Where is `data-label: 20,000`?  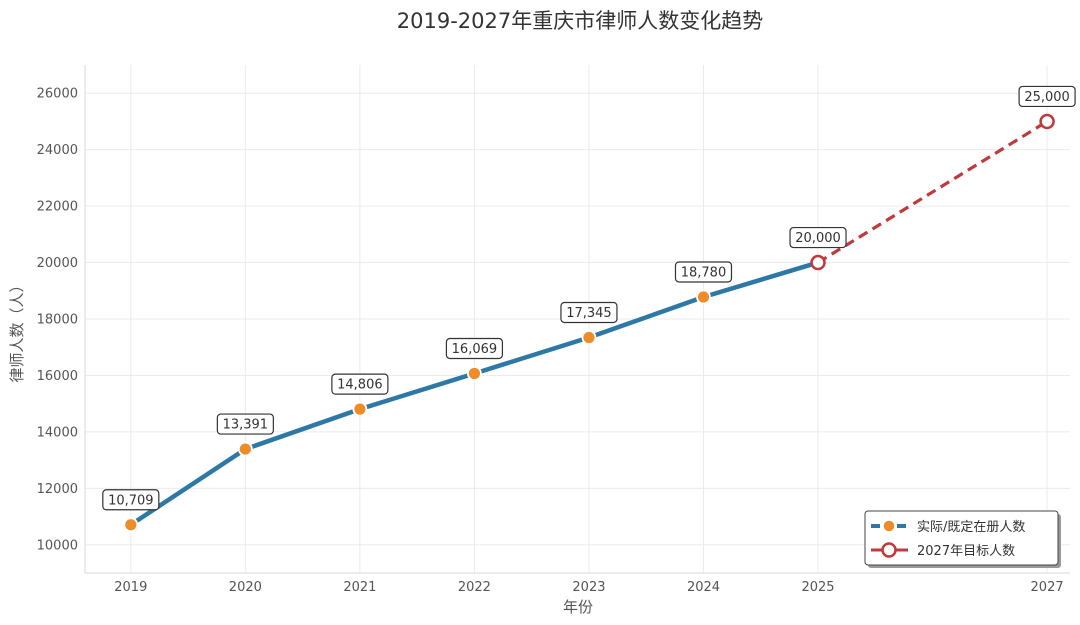 data-label: 20,000 is located at coordinates (818, 237).